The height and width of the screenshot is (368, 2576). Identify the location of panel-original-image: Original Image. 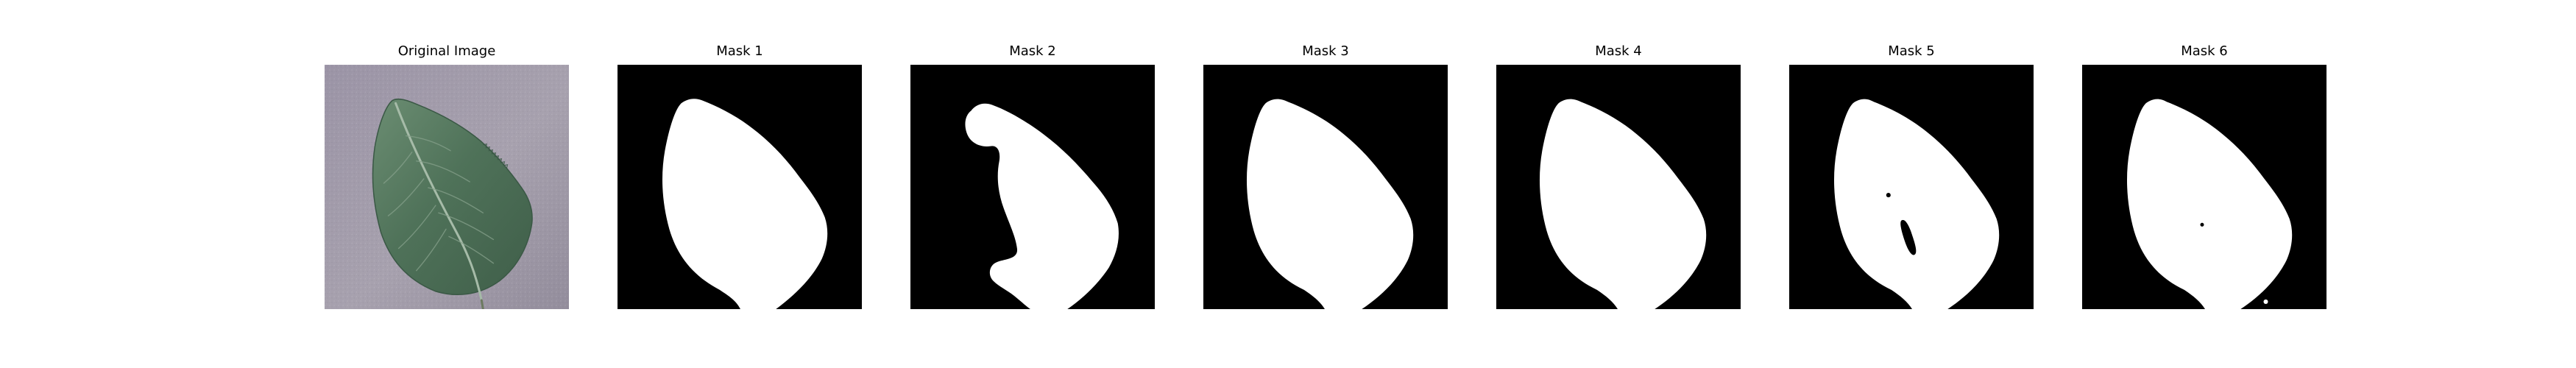
(447, 178).